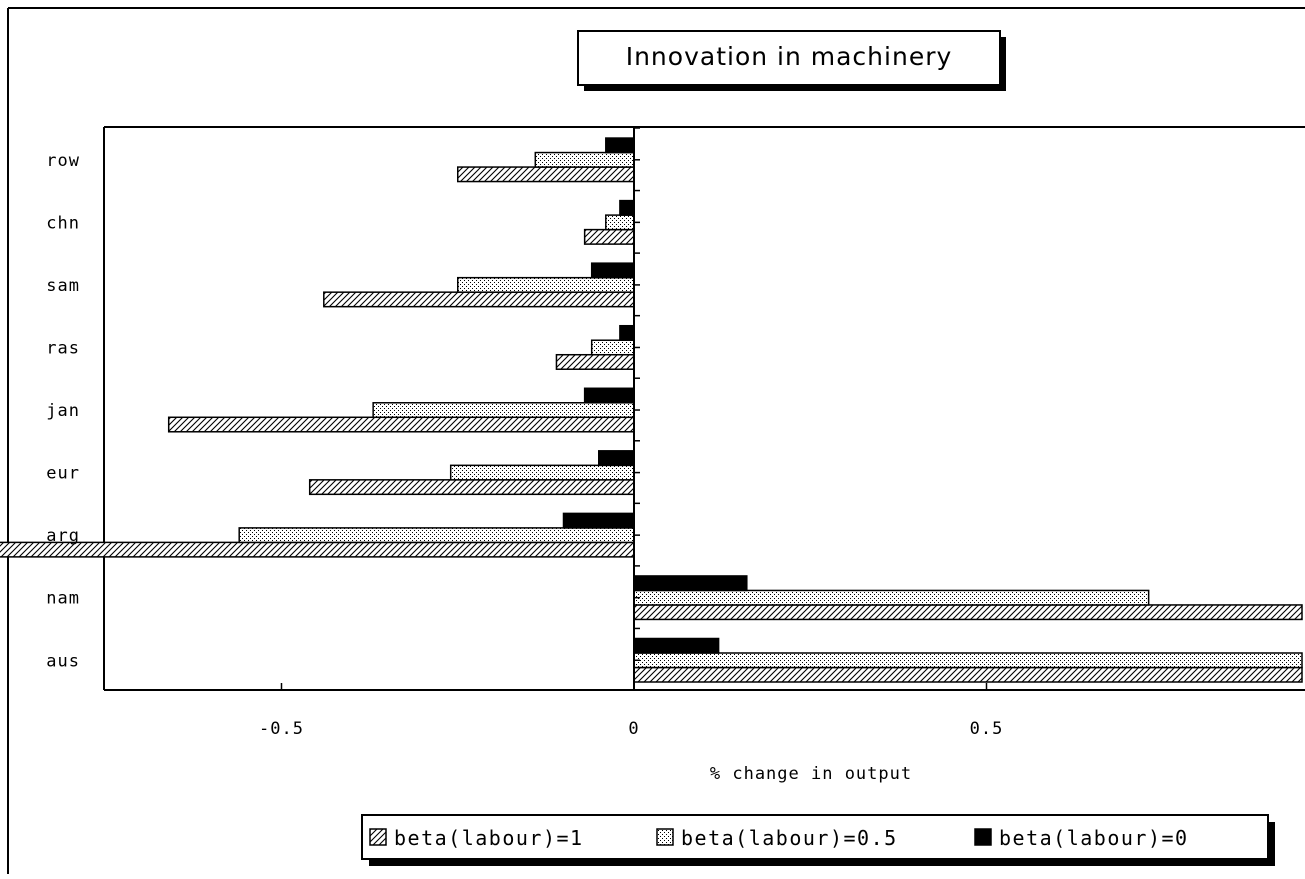  I want to click on legend-box, so click(815, 837).